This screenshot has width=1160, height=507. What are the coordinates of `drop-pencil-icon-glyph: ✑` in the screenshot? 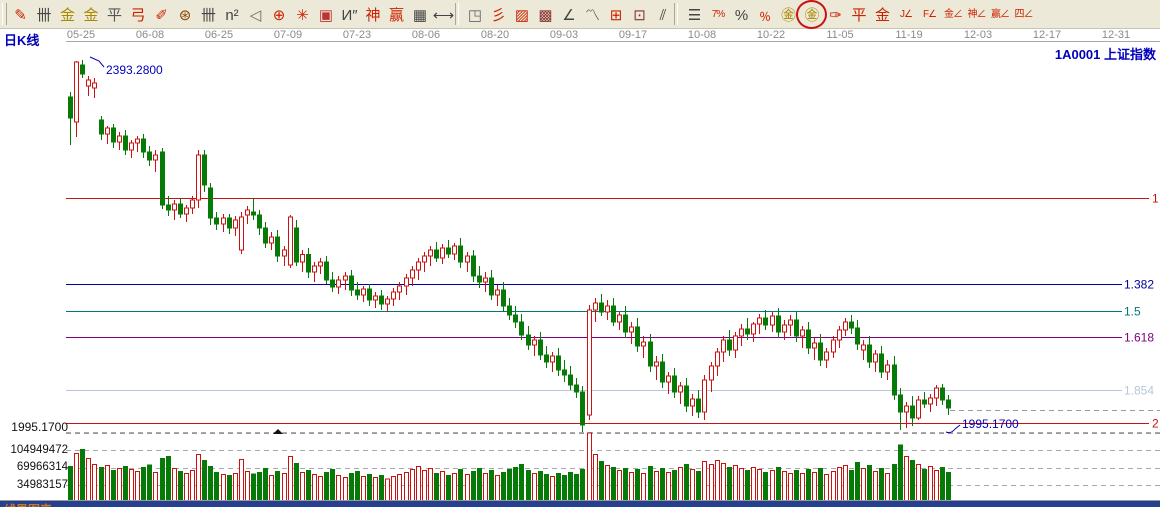 It's located at (835, 15).